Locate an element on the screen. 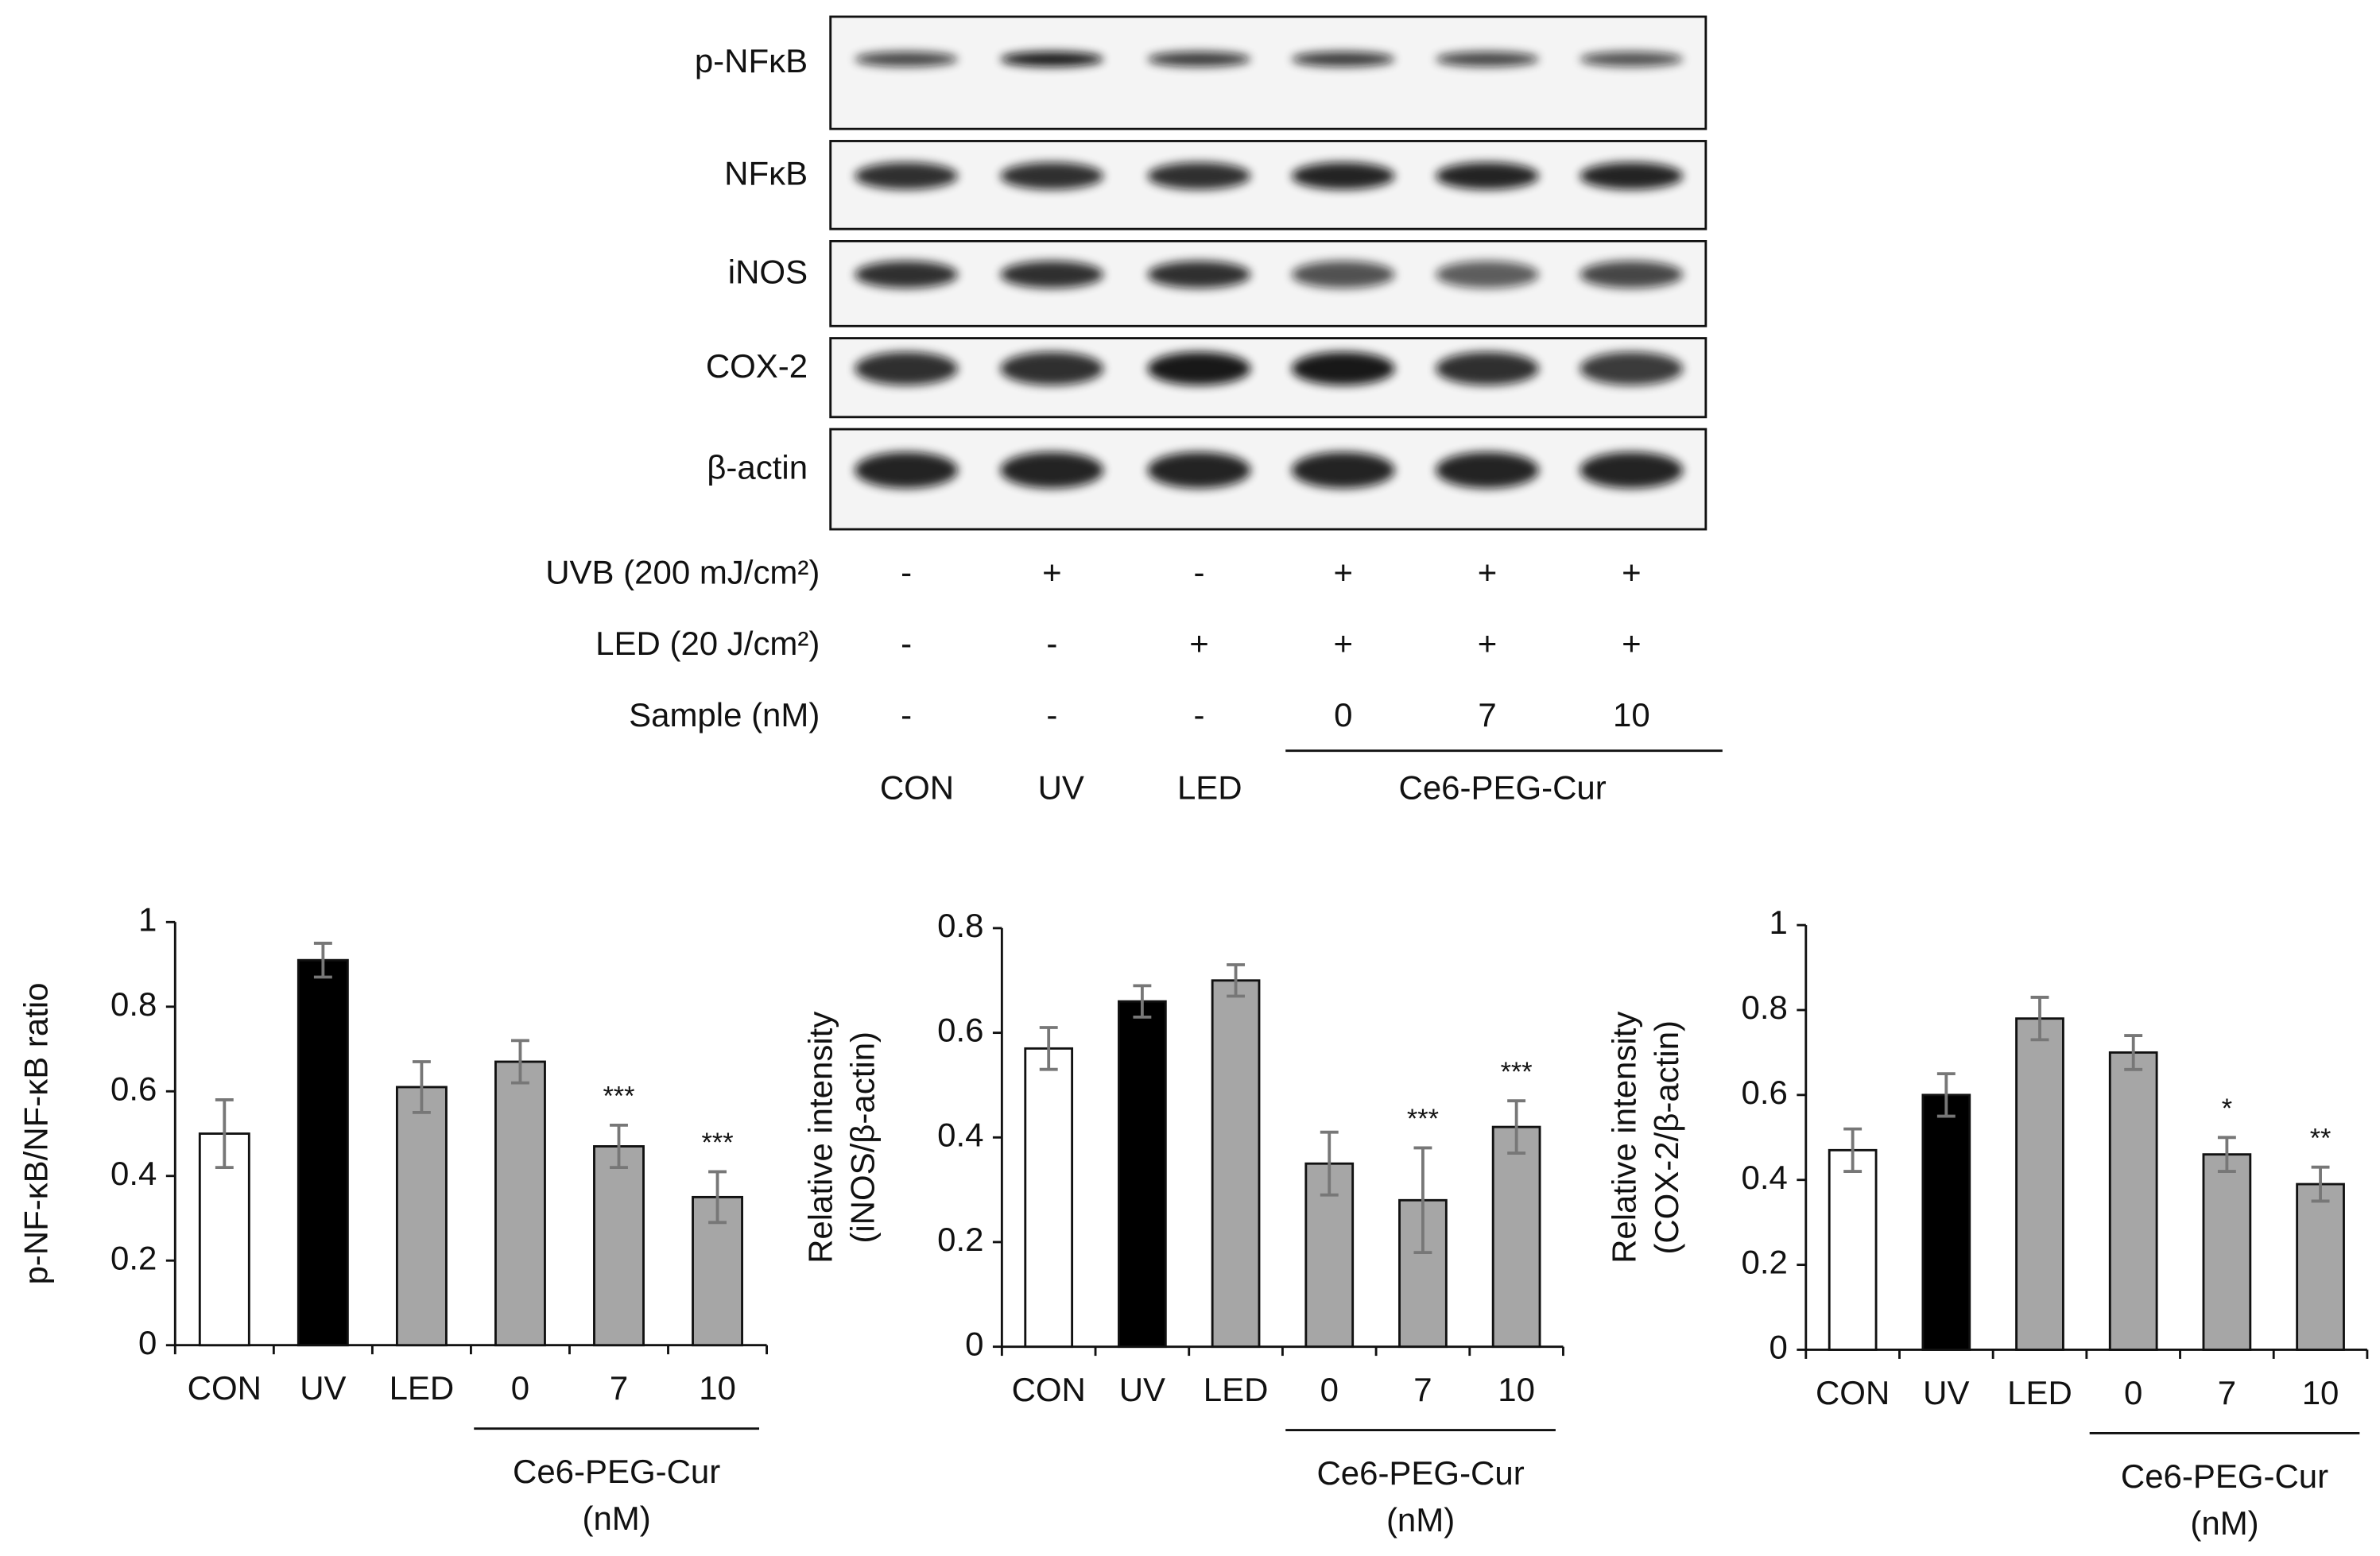 This screenshot has height=1556, width=2380. y-axis-label: (COX-2/β-actin) is located at coordinates (1666, 1137).